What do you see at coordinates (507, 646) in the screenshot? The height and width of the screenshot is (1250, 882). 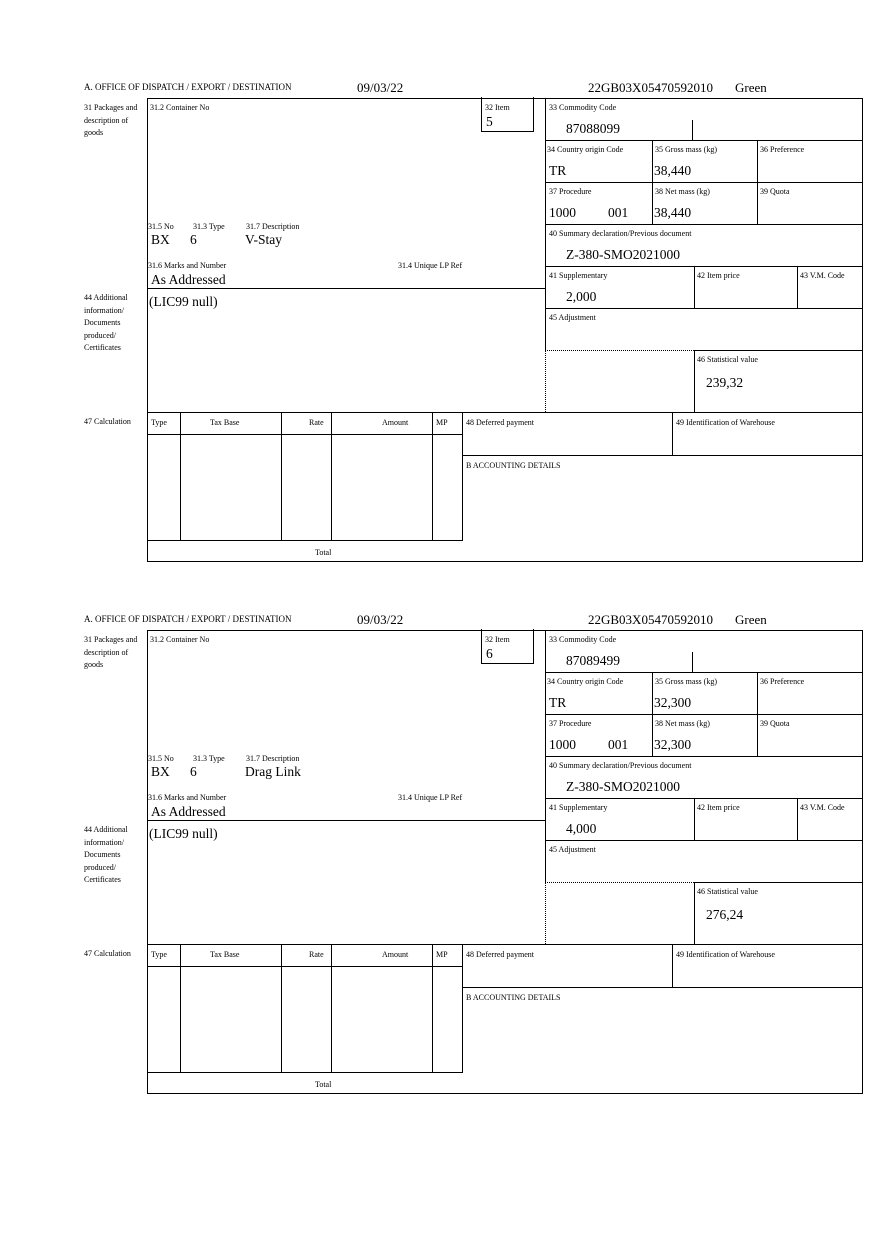 I see `item-box` at bounding box center [507, 646].